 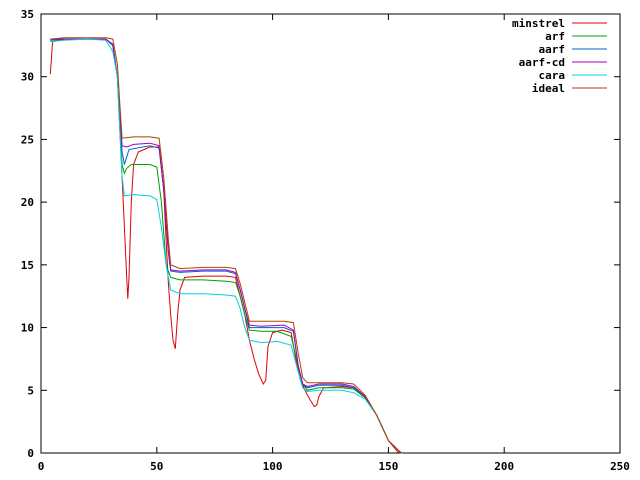 What do you see at coordinates (30, 453) in the screenshot?
I see `y-tick-label: 0` at bounding box center [30, 453].